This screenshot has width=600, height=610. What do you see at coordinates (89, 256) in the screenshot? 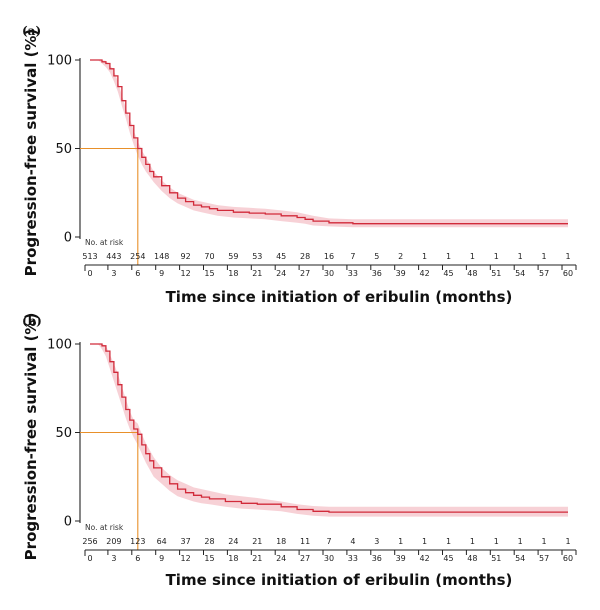
I see `at-risk-value: 513` at bounding box center [89, 256].